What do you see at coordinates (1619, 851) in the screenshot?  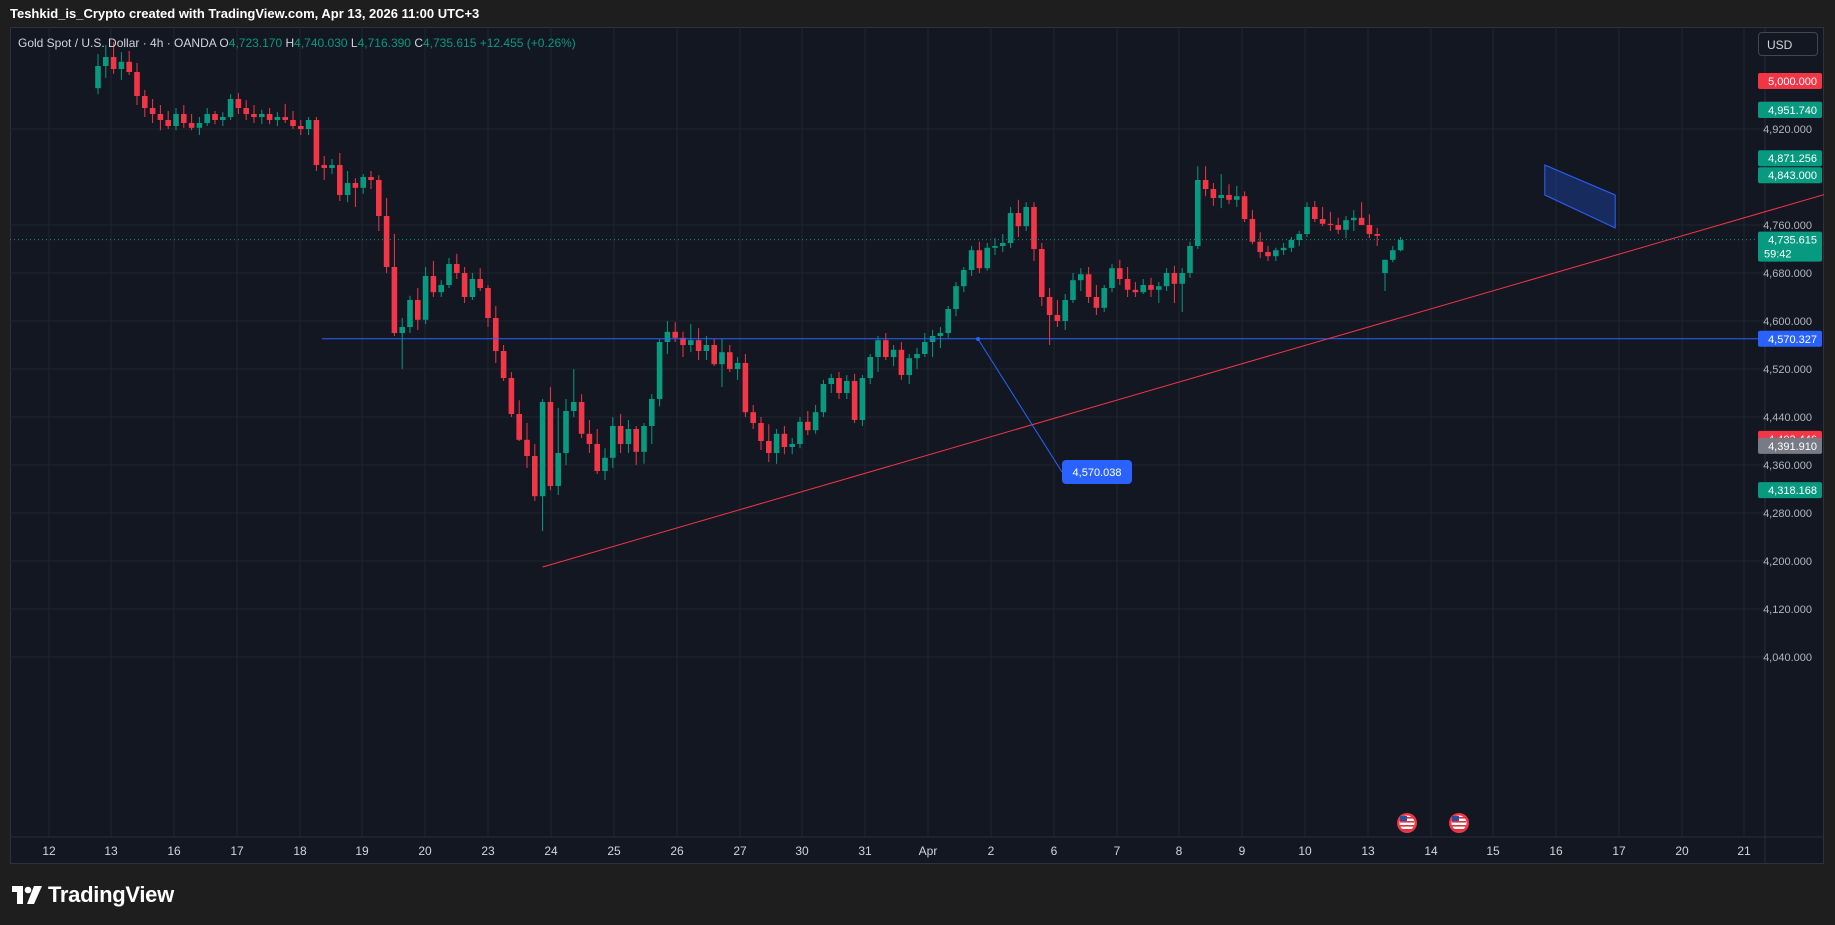 I see `x-tick-label: 17` at bounding box center [1619, 851].